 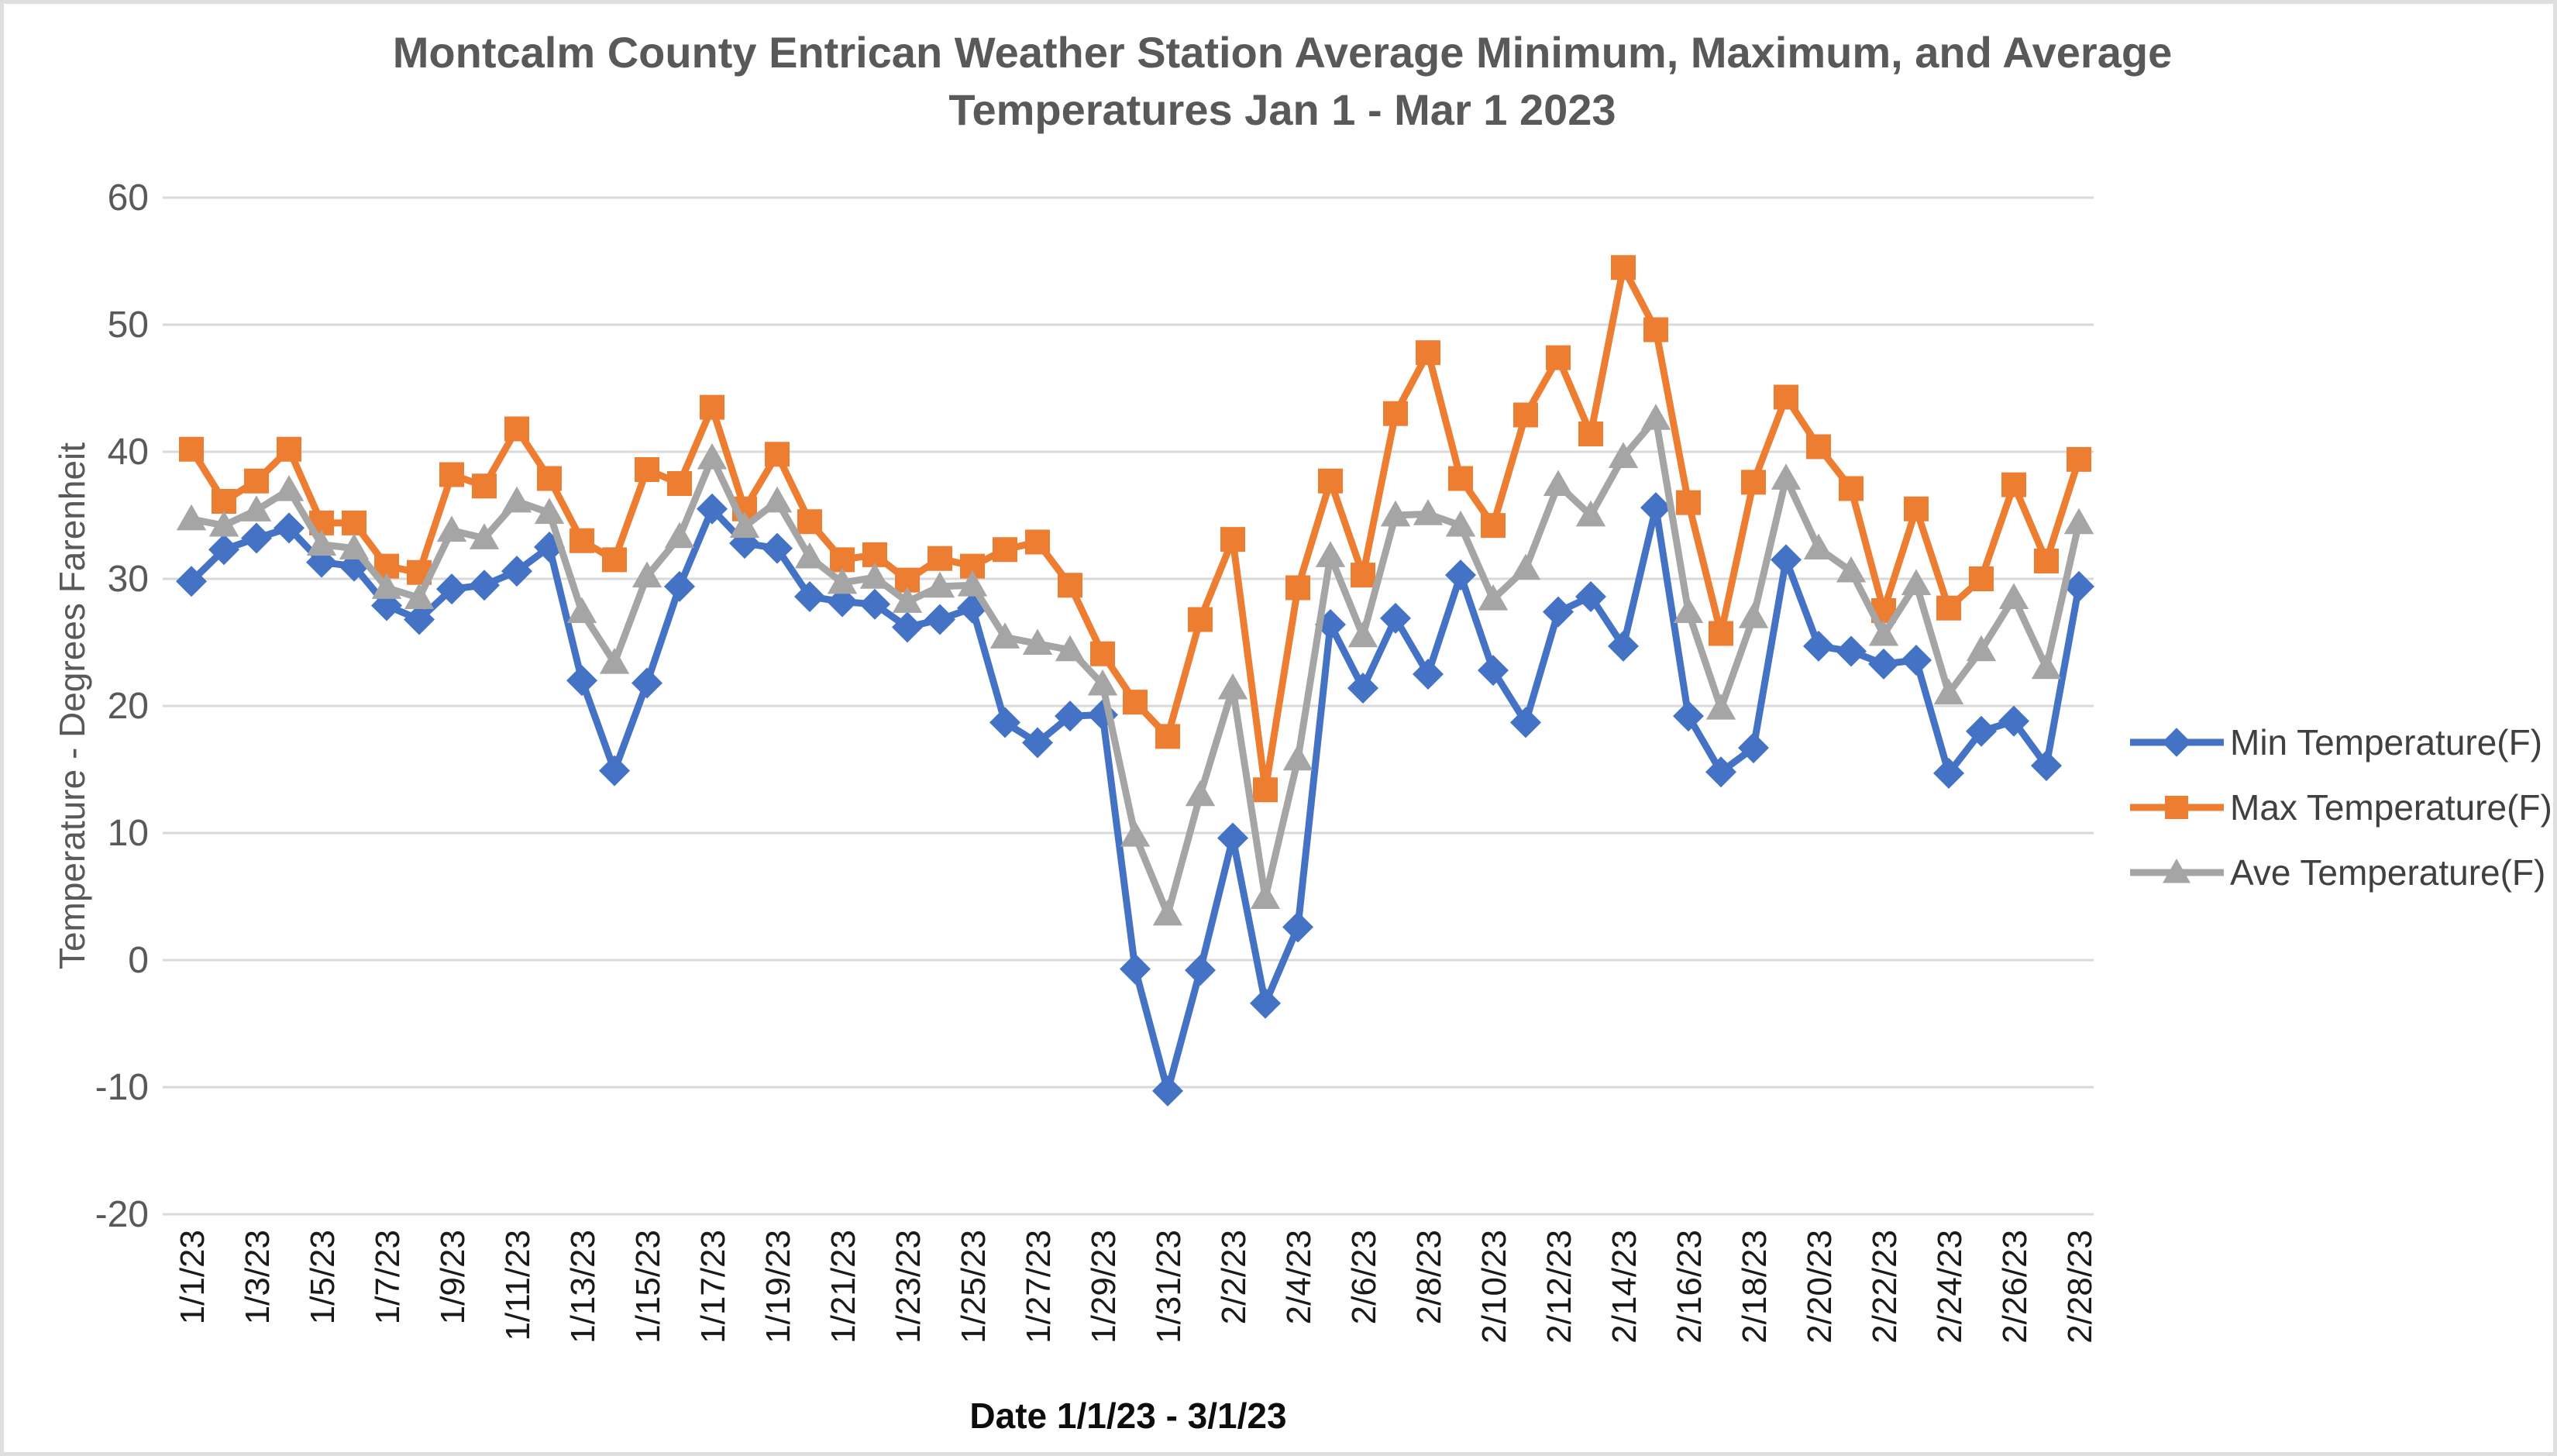 What do you see at coordinates (1169, 1287) in the screenshot?
I see `x-tick-label: 1/31/23` at bounding box center [1169, 1287].